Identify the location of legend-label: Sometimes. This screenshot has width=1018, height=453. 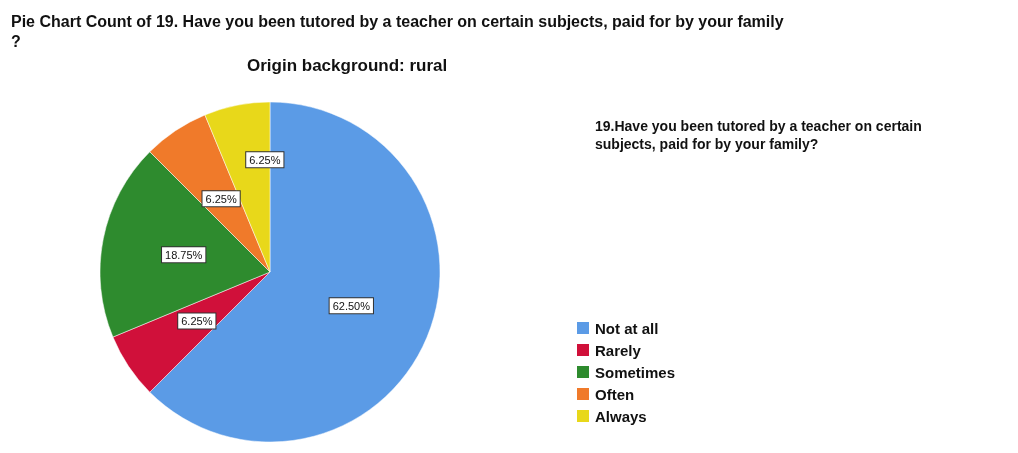
(635, 372).